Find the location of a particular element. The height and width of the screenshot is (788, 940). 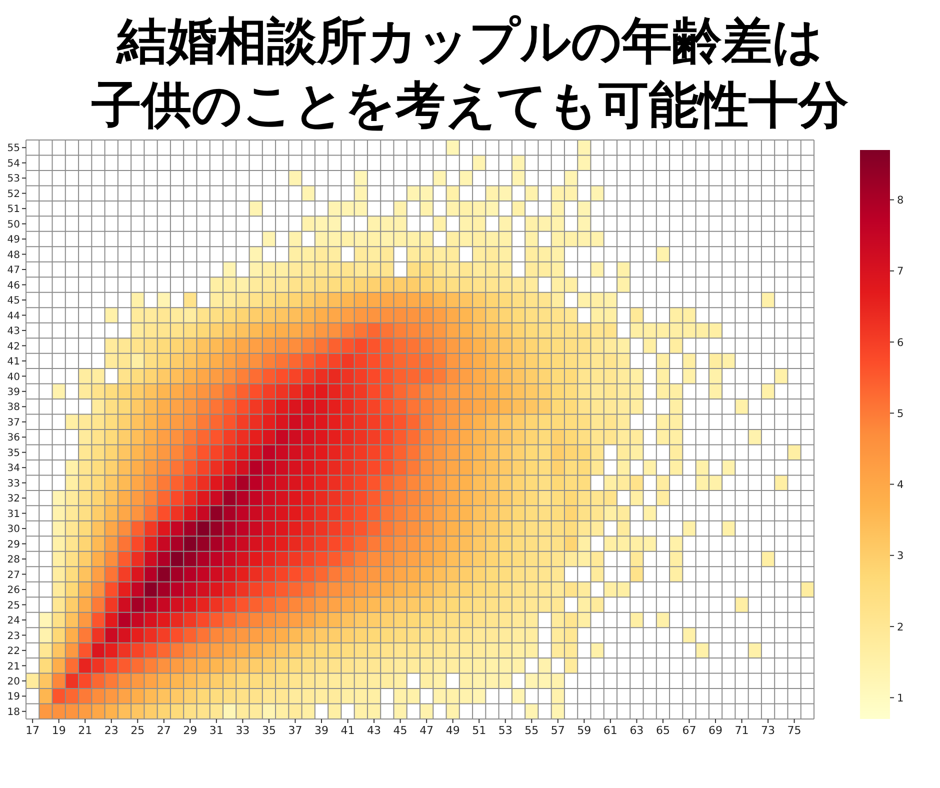

y-tick-label: 42 is located at coordinates (13, 346).